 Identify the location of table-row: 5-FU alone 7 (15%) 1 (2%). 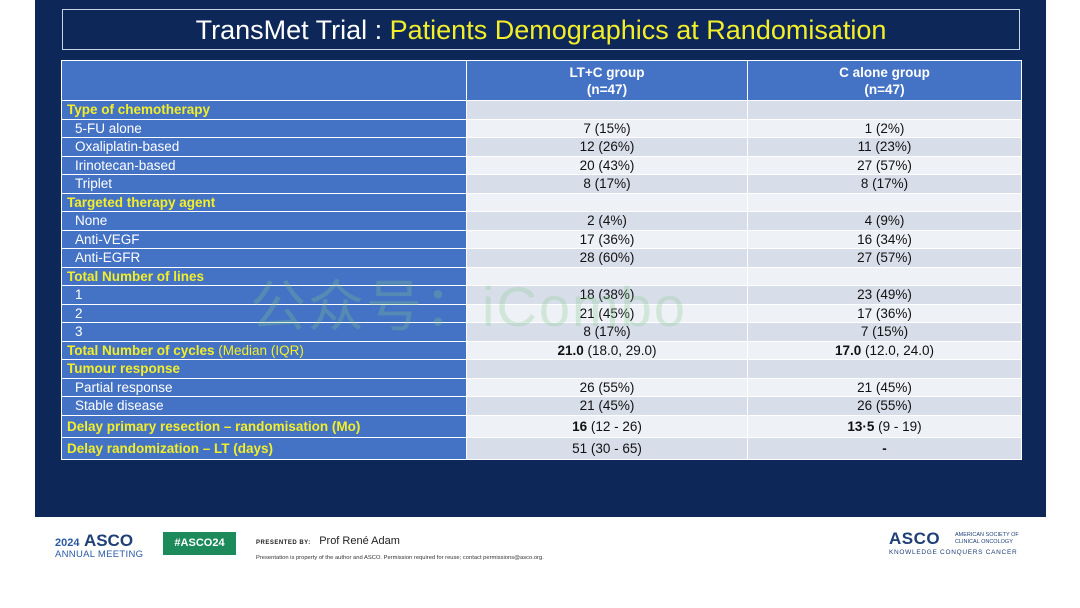
(541, 128).